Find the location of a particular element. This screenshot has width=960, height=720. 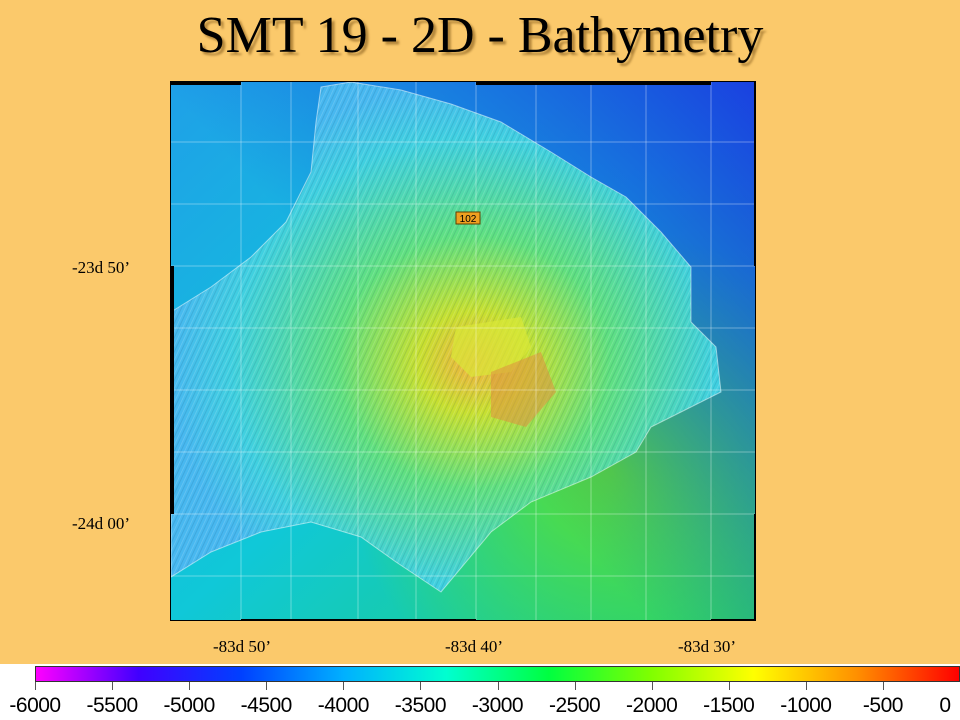

scale-tick-label: -3500 is located at coordinates (420, 705).